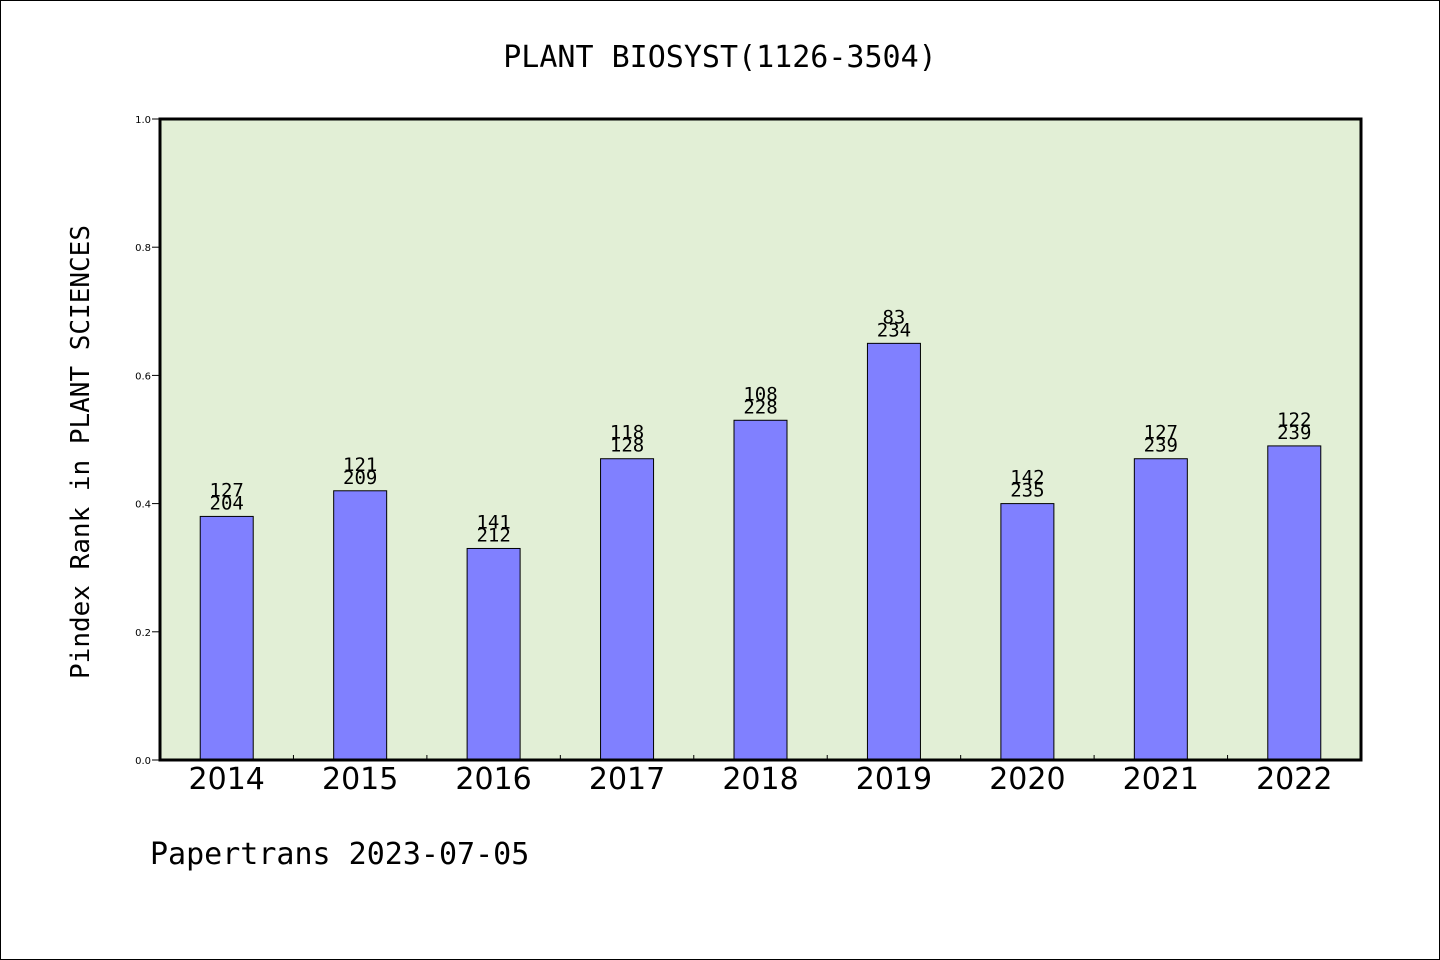 This screenshot has width=1440, height=960. What do you see at coordinates (894, 330) in the screenshot?
I see `bar-label-bottom: 234` at bounding box center [894, 330].